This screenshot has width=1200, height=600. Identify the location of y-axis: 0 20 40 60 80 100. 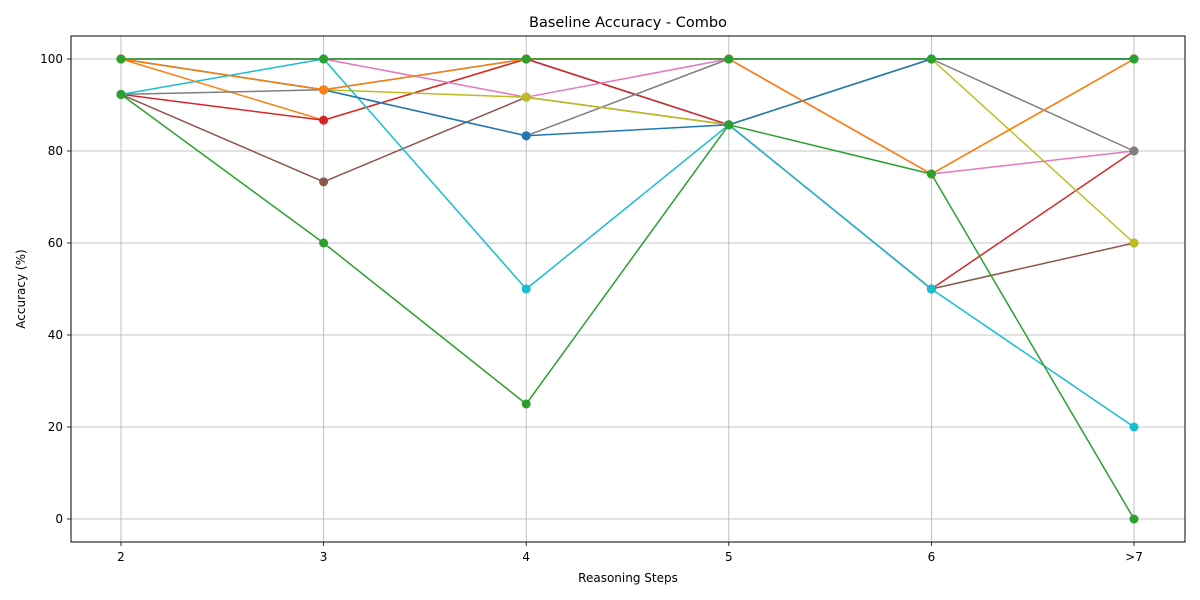
(55, 289).